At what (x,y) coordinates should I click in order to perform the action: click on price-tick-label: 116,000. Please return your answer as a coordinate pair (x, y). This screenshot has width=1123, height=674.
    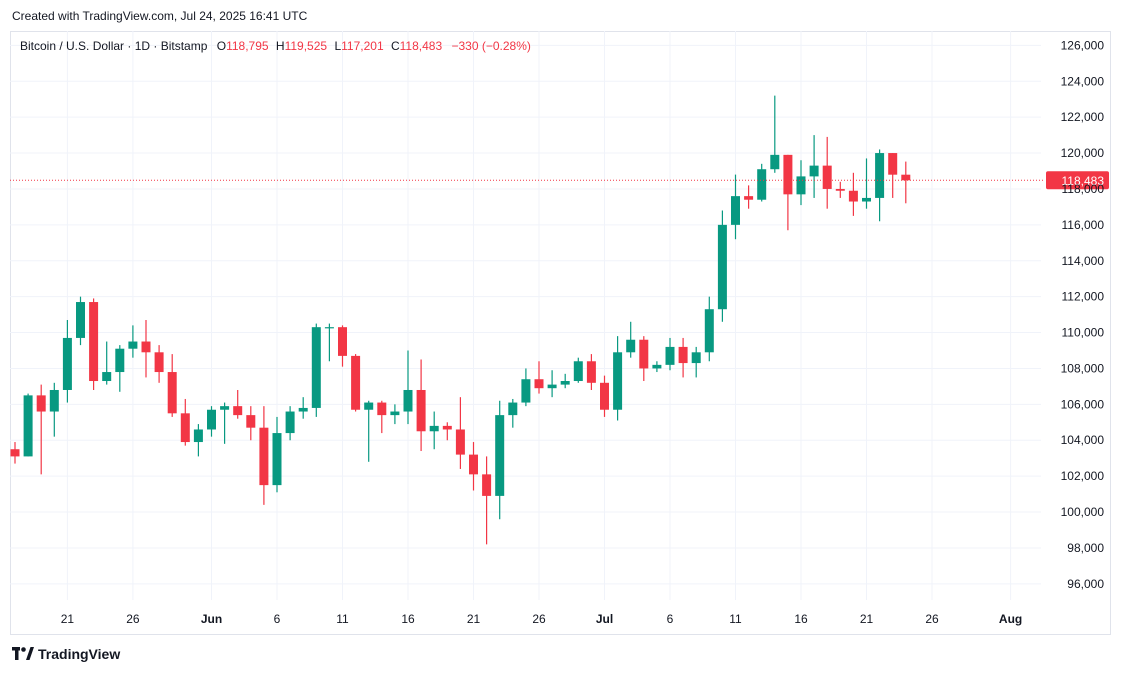
    Looking at the image, I should click on (1083, 225).